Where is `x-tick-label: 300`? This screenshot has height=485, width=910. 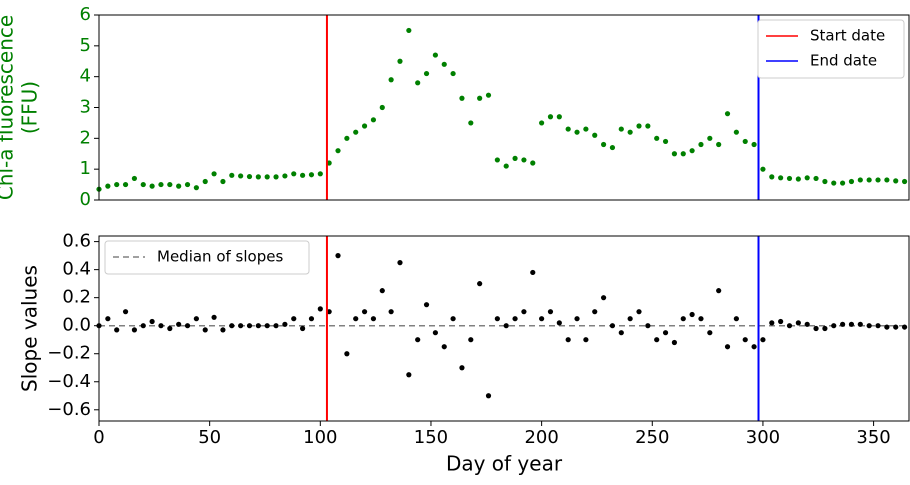 x-tick-label: 300 is located at coordinates (763, 437).